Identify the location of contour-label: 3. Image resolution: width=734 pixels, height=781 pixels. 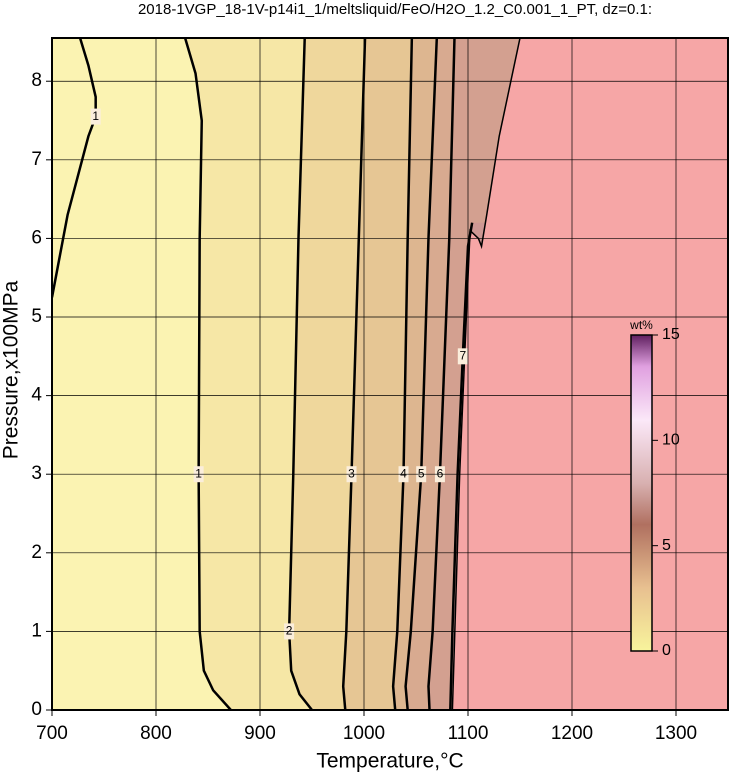
(351, 473).